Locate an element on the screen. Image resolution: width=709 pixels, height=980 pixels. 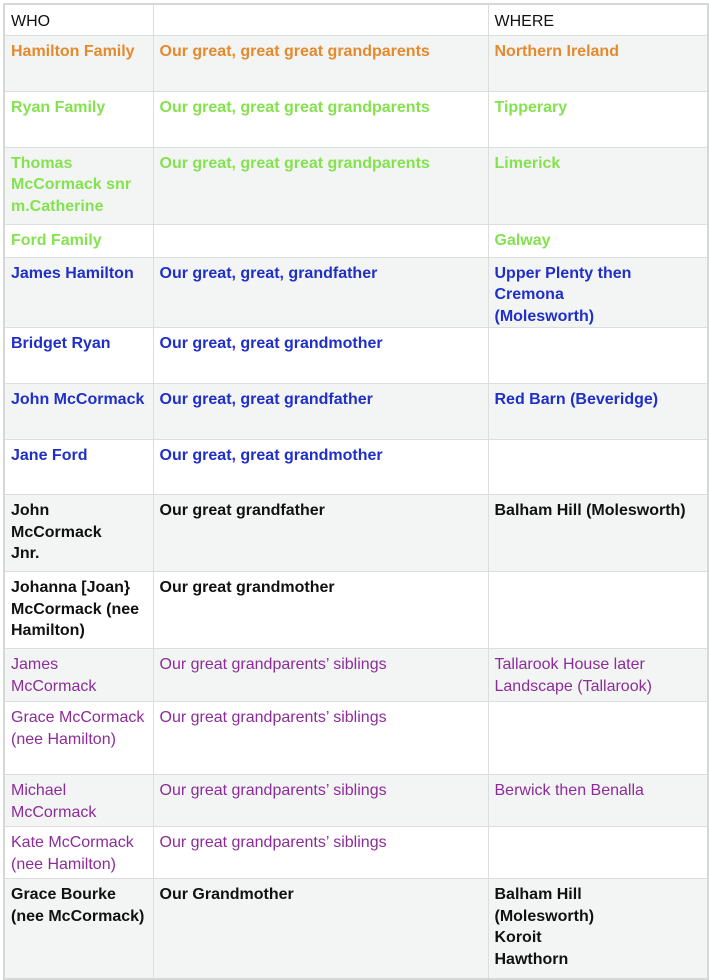
who-cell: James Hamilton is located at coordinates (78, 292).